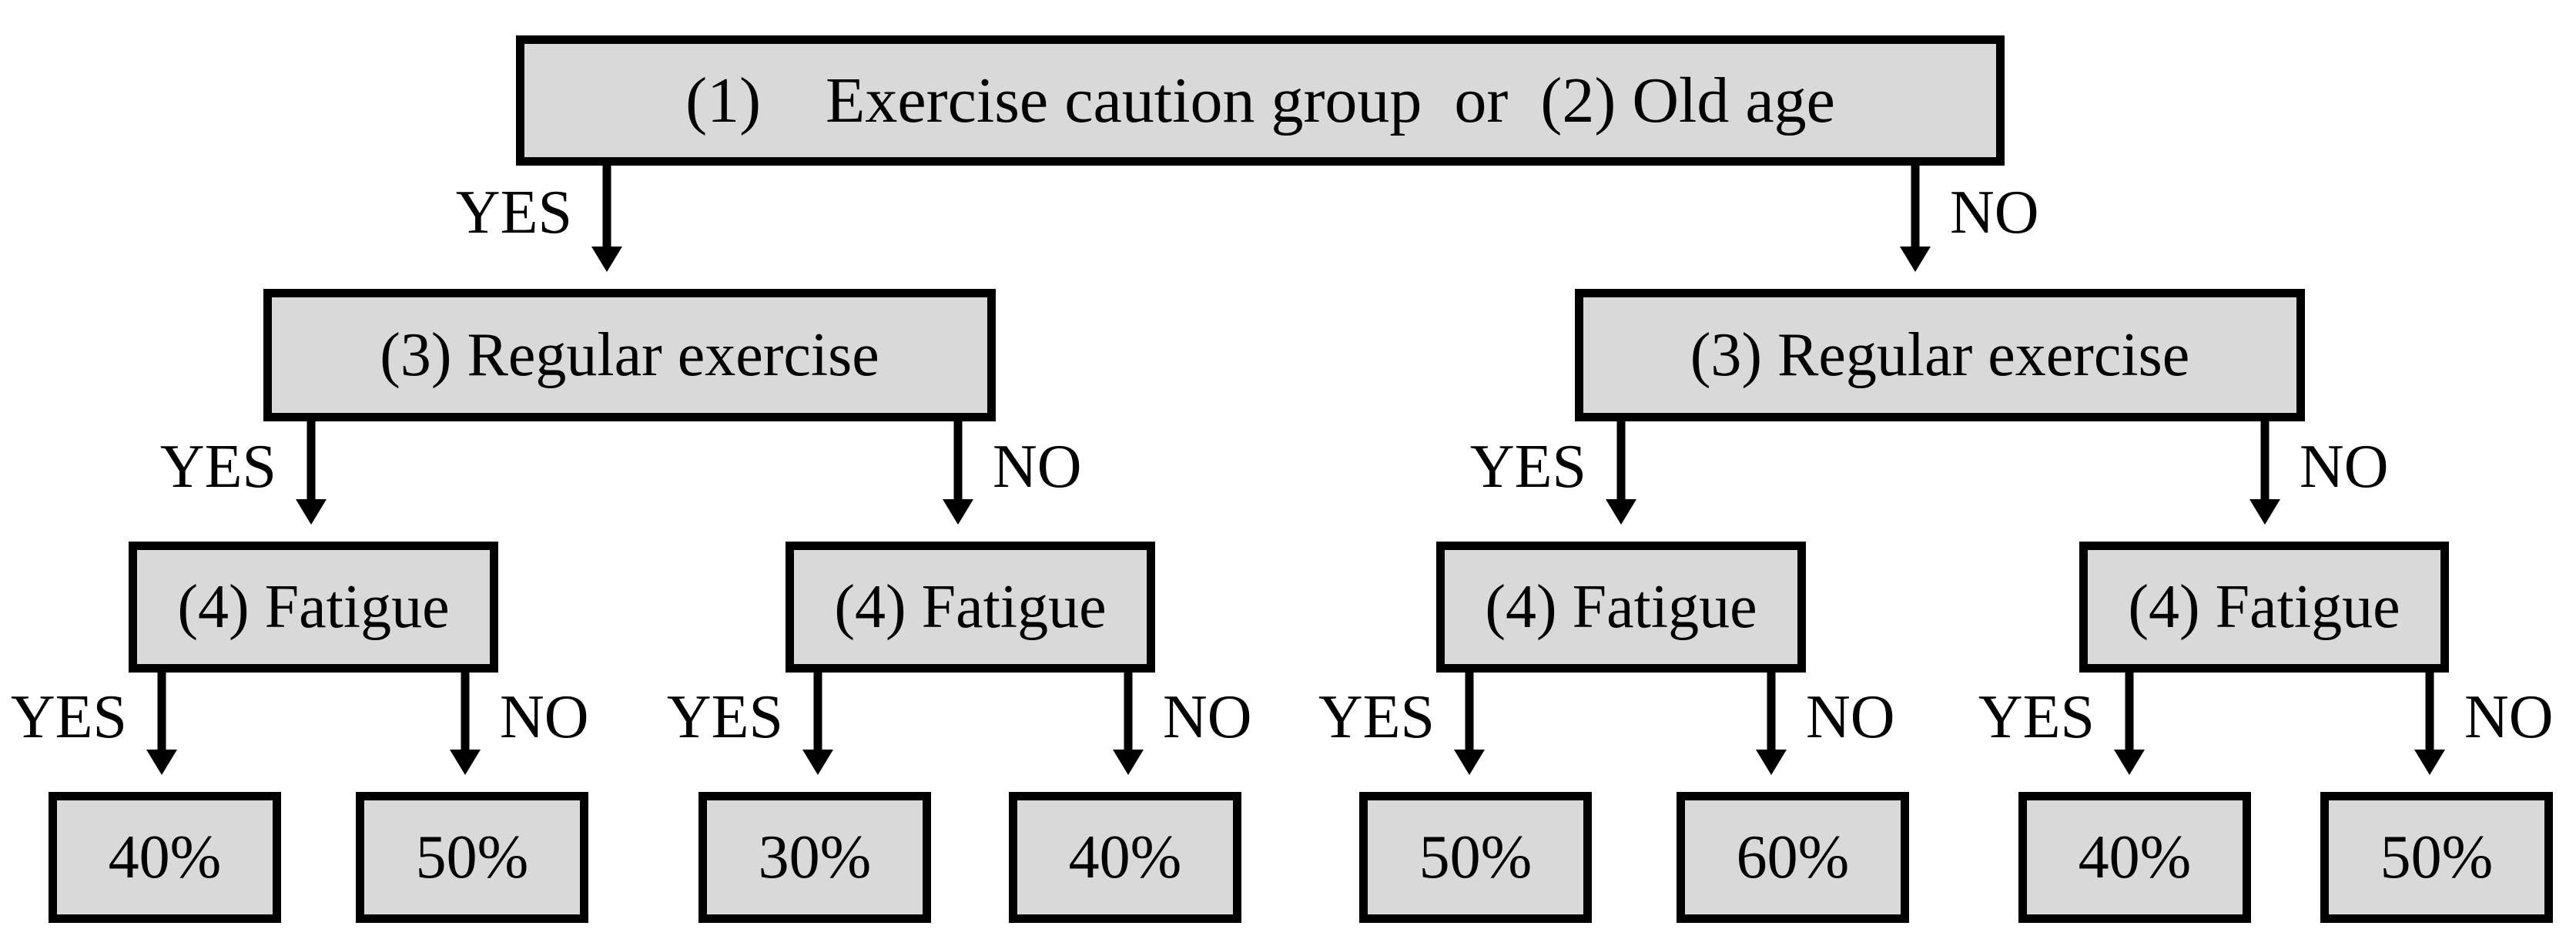  I want to click on decision-node-regular-exercise-right: (3) Regular exercise, so click(1940, 355).